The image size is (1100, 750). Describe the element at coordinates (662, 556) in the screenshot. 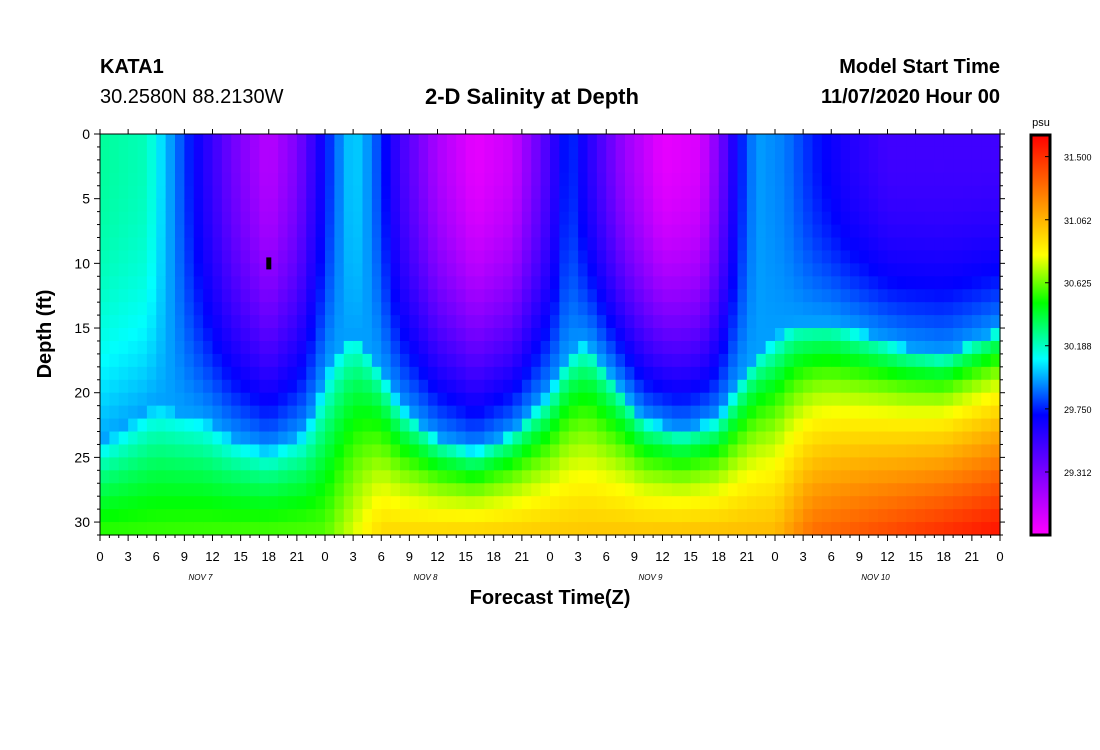

I see `x-tick-label: 12` at that location.